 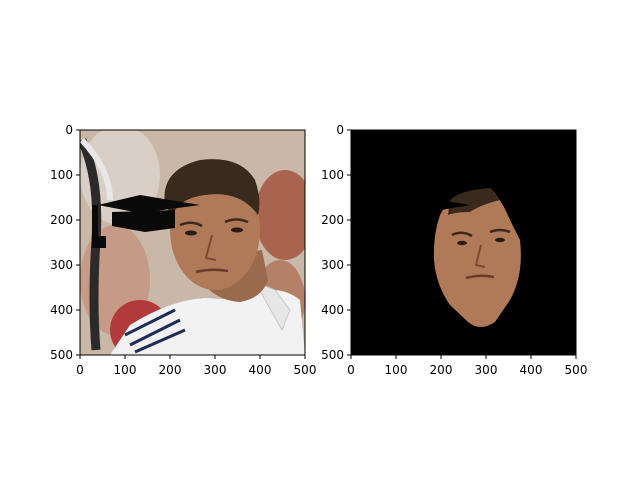 I want to click on mouth, so click(x=212, y=271).